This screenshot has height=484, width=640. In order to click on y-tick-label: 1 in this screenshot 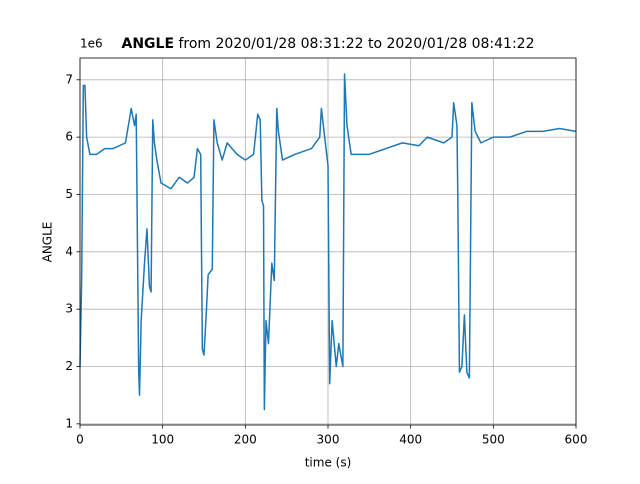, I will do `click(69, 423)`.